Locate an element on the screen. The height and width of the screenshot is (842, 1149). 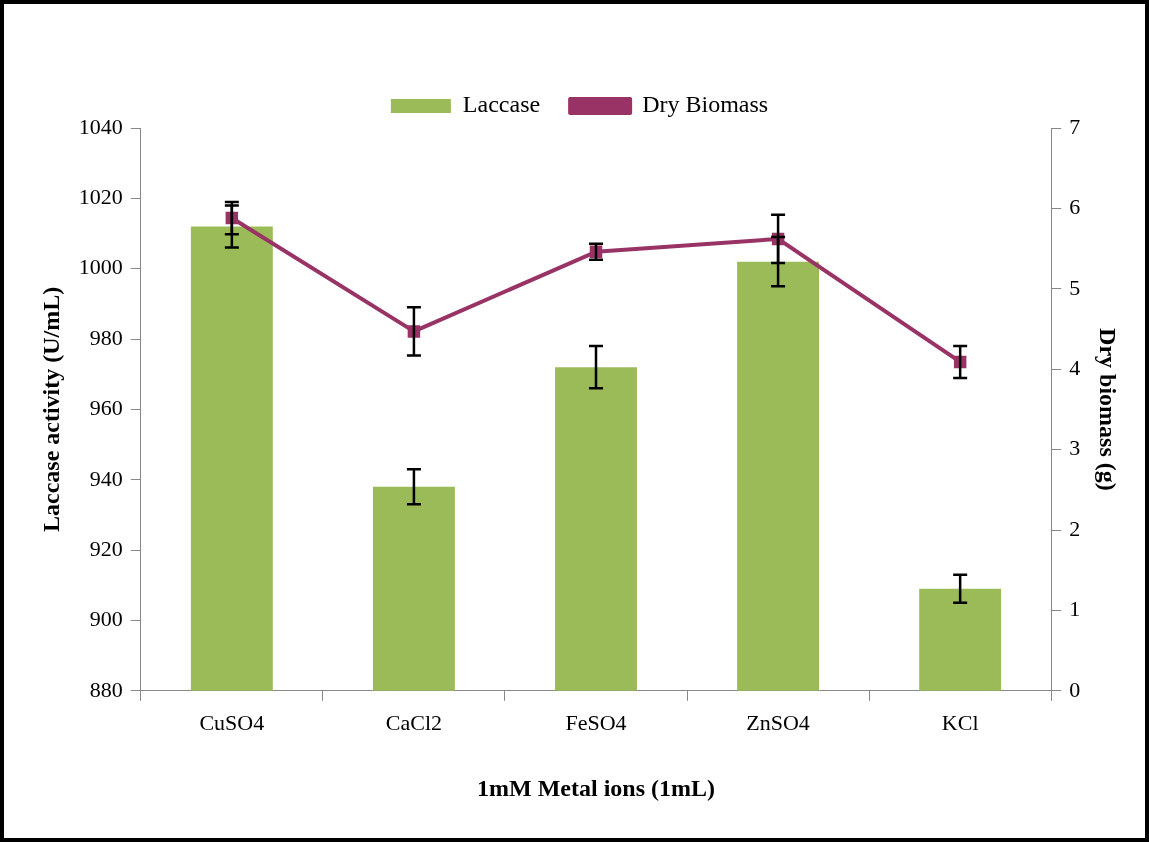
x-axis-title: 1mM Metal ions (1mL) is located at coordinates (596, 787).